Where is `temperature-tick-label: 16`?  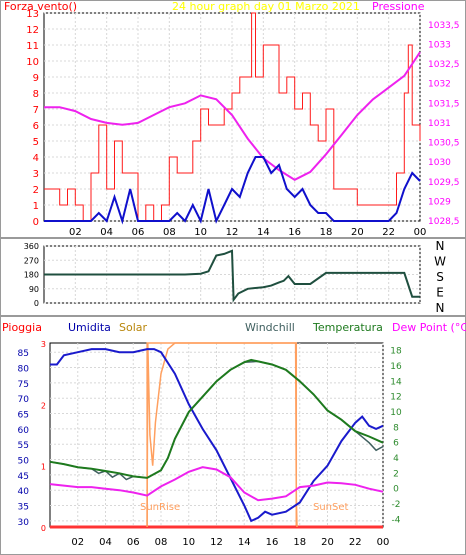 temperature-tick-label: 16 is located at coordinates (396, 367).